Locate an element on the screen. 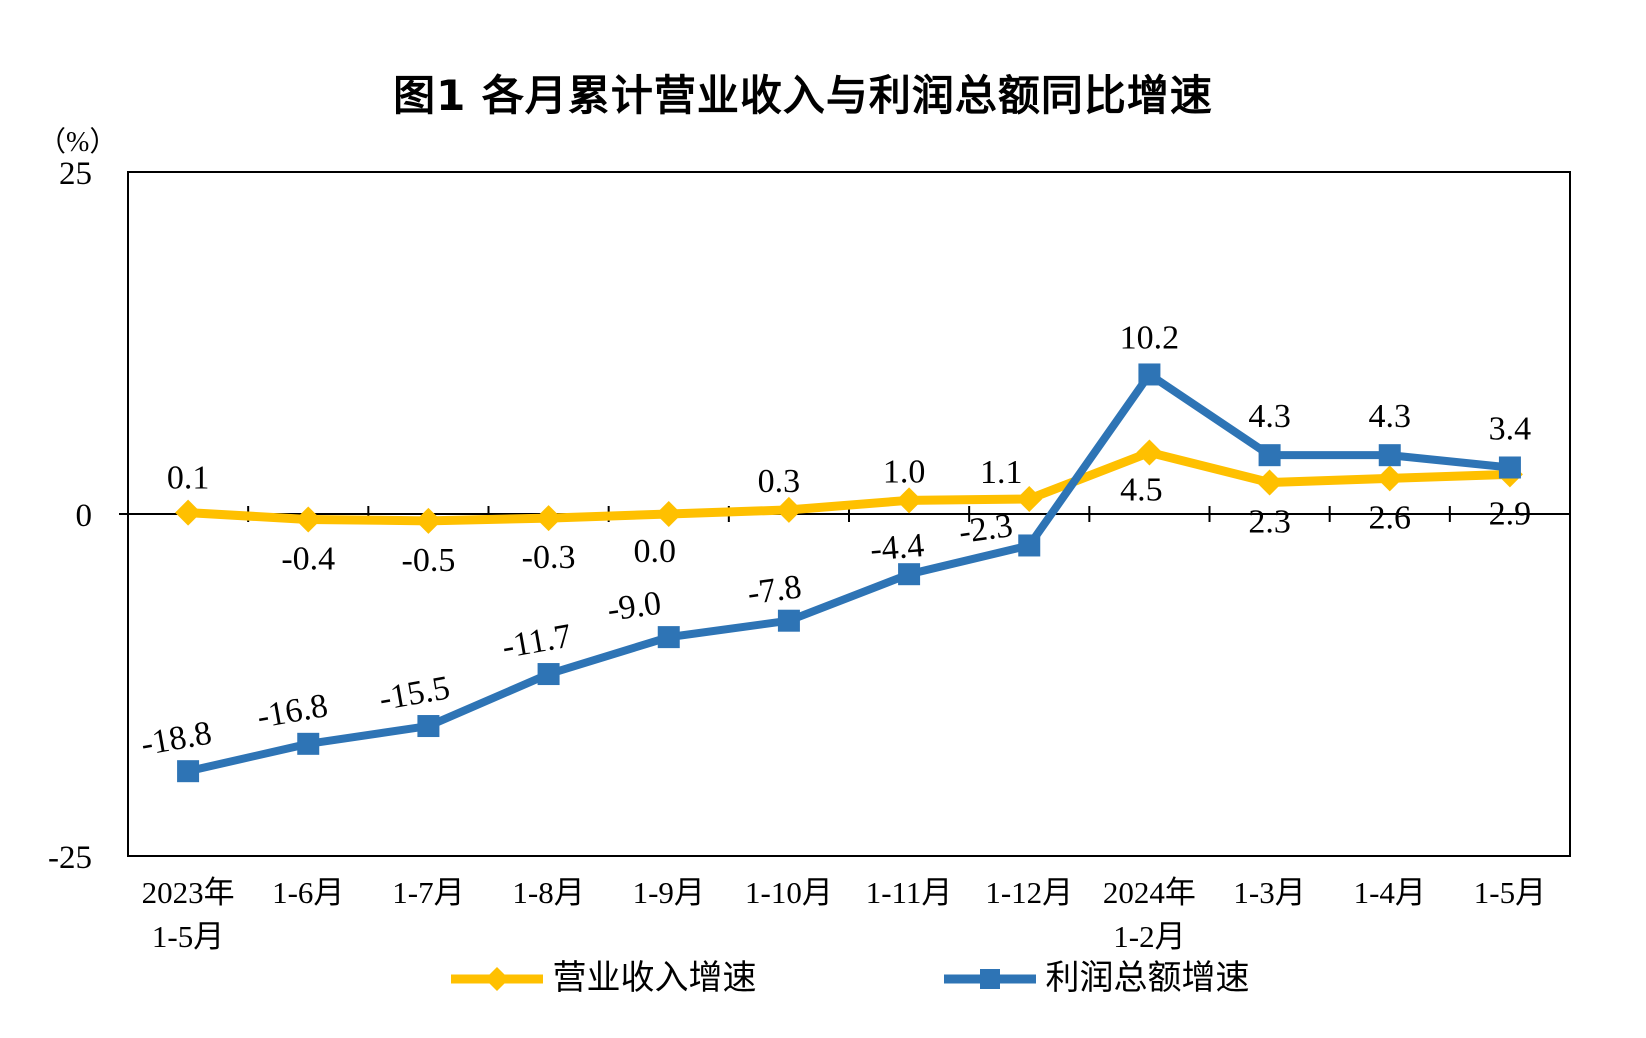 The image size is (1646, 1038). profit-growth-legend-swatch-icon is located at coordinates (990, 979).